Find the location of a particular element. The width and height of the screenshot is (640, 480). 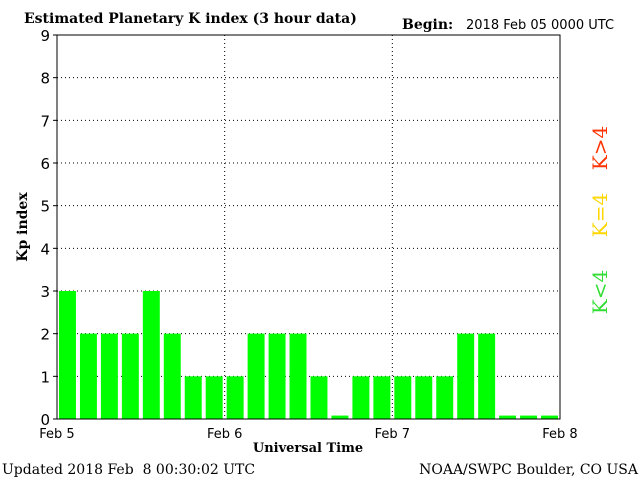

y-tick-label: 2 is located at coordinates (45, 335).